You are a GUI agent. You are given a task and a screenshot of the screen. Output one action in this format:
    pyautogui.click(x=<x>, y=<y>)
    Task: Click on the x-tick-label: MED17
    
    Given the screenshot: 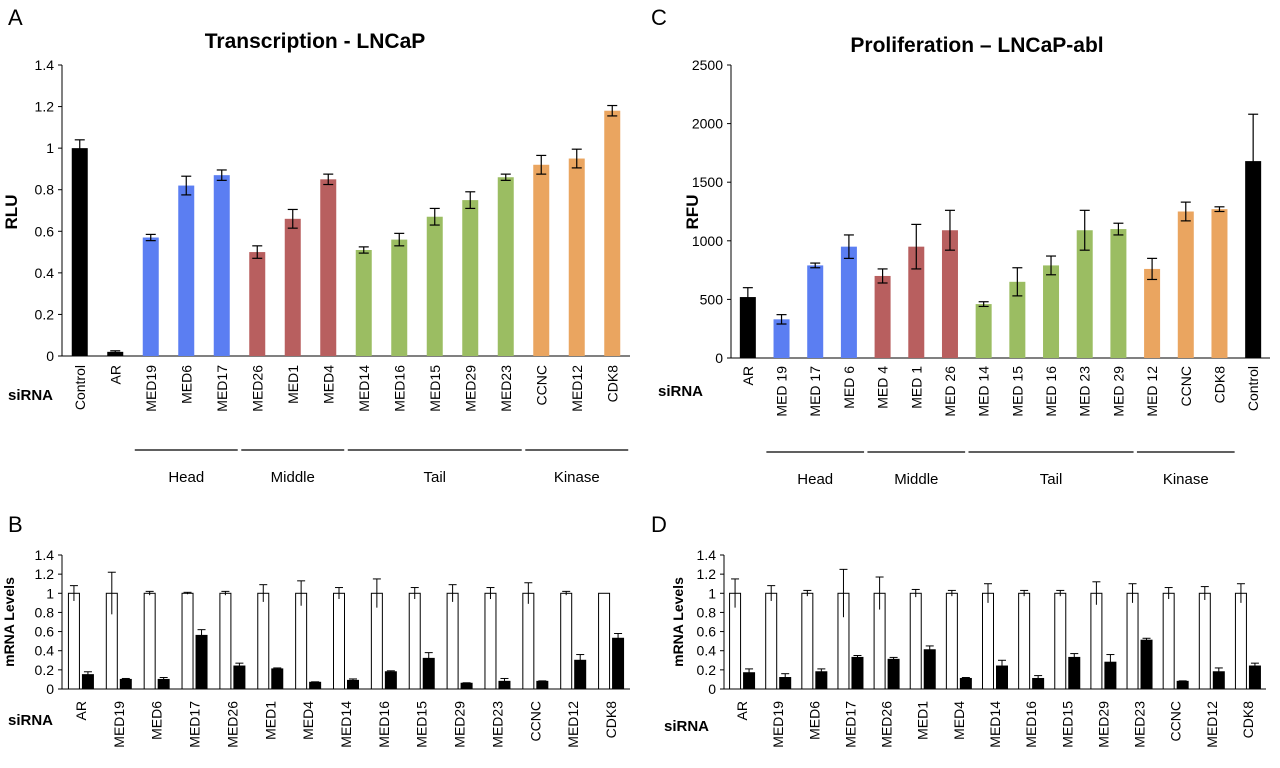 What is the action you would take?
    pyautogui.click(x=195, y=724)
    